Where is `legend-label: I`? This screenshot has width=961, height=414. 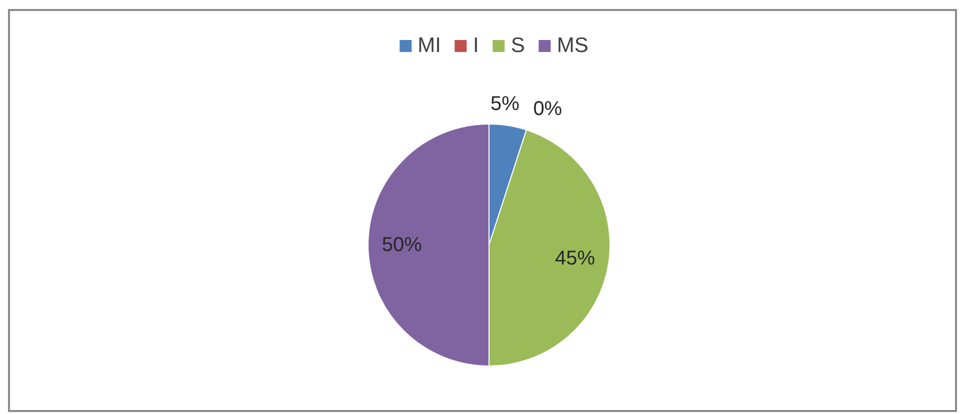
legend-label: I is located at coordinates (475, 46).